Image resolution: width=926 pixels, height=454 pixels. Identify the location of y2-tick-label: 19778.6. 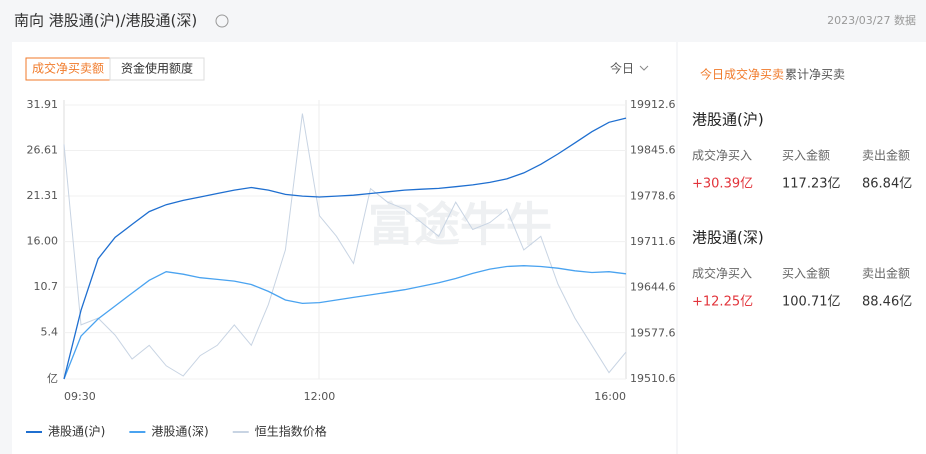
(653, 195).